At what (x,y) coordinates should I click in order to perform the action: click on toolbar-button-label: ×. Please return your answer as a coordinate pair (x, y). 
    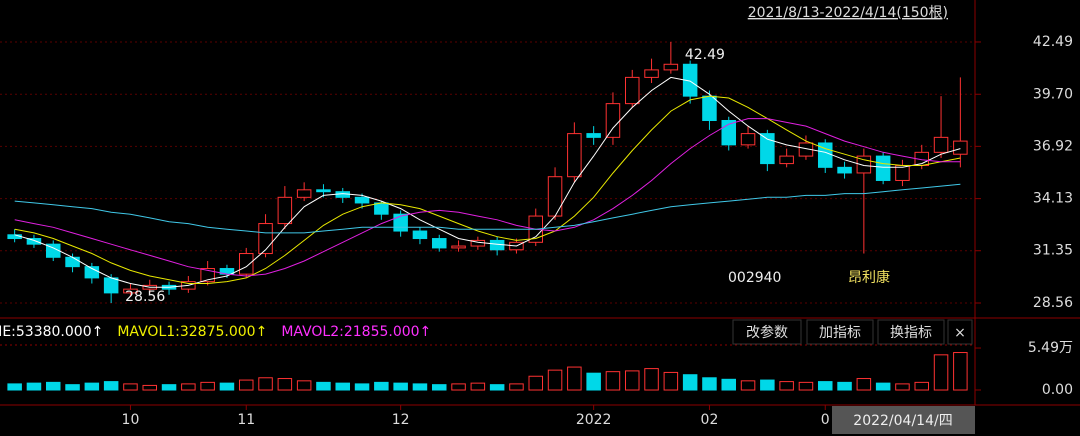
    Looking at the image, I should click on (960, 333).